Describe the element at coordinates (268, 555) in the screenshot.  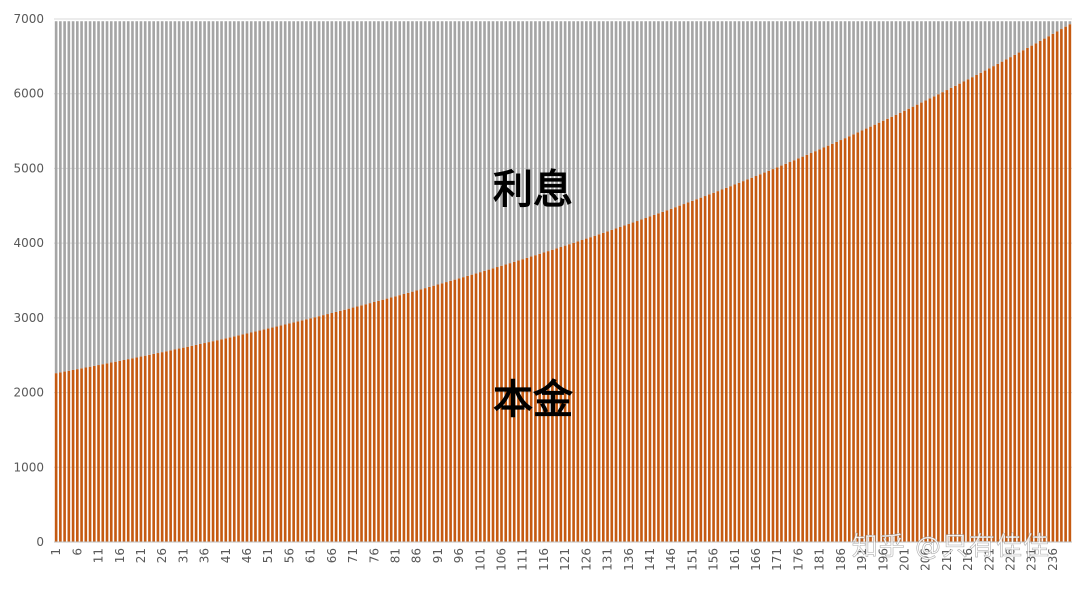
I see `x-tick-label: 51` at that location.